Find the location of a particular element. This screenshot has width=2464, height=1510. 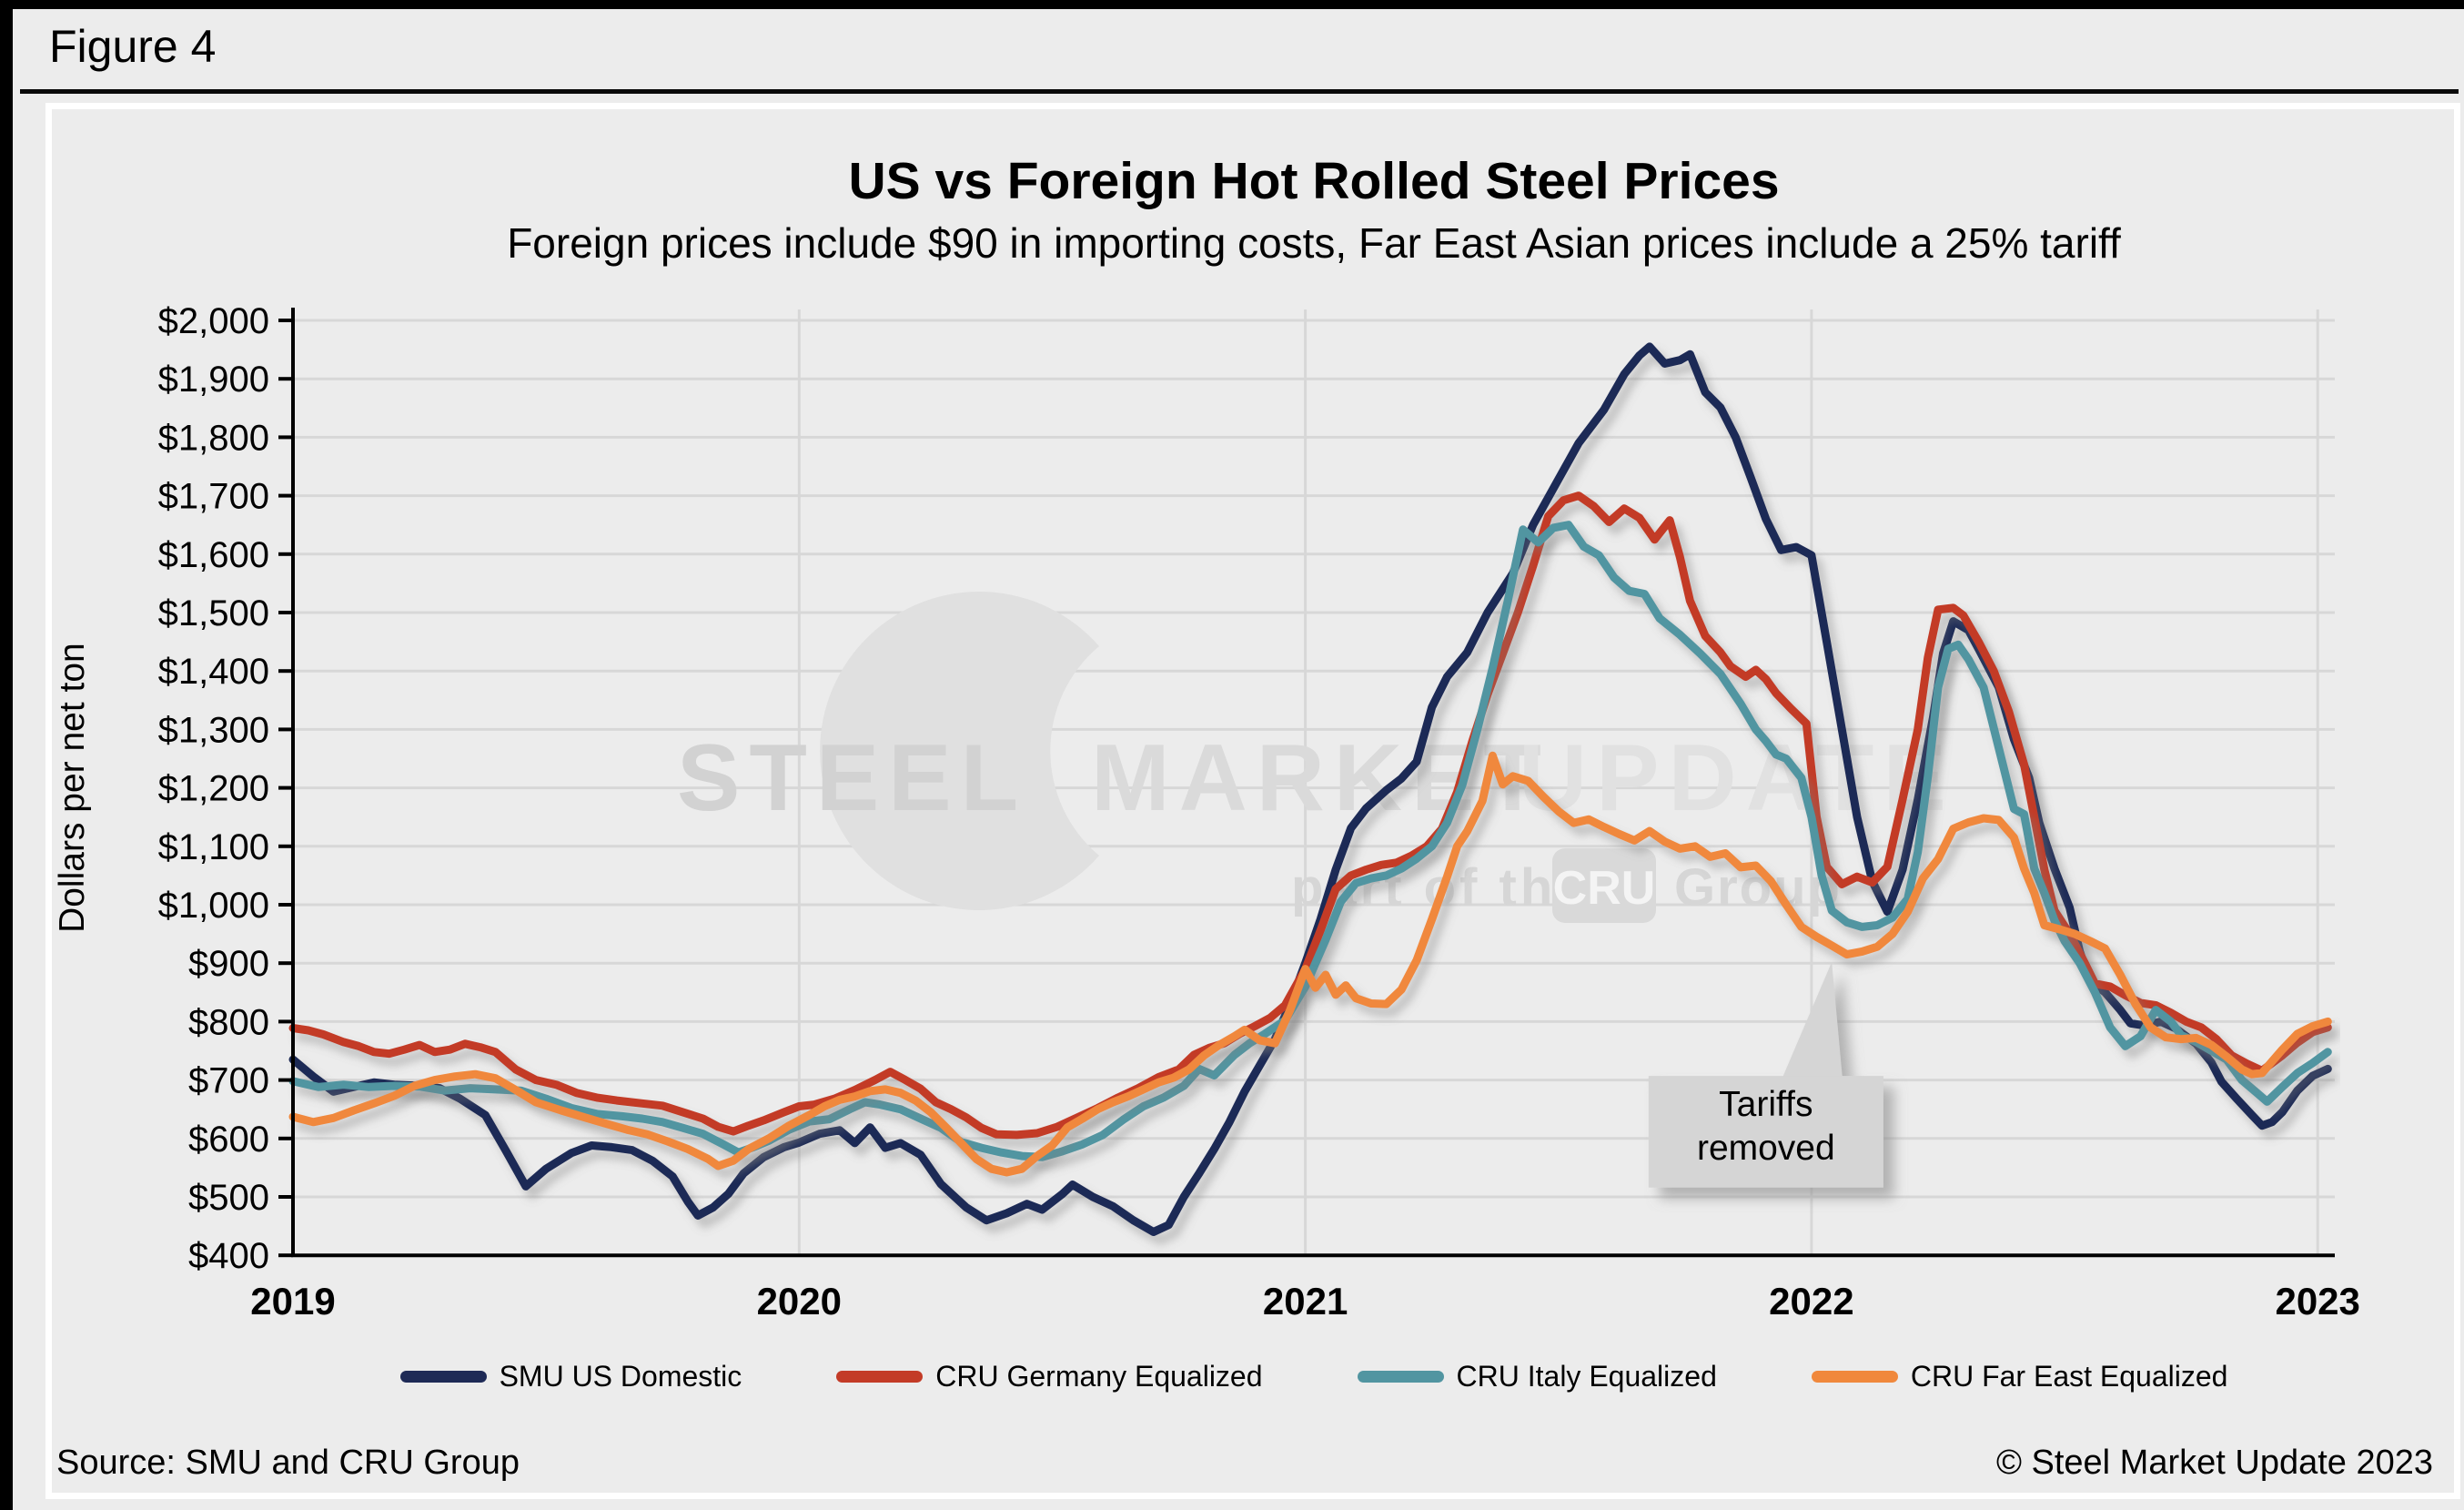

x-tick-label: 2023 is located at coordinates (2317, 1302).